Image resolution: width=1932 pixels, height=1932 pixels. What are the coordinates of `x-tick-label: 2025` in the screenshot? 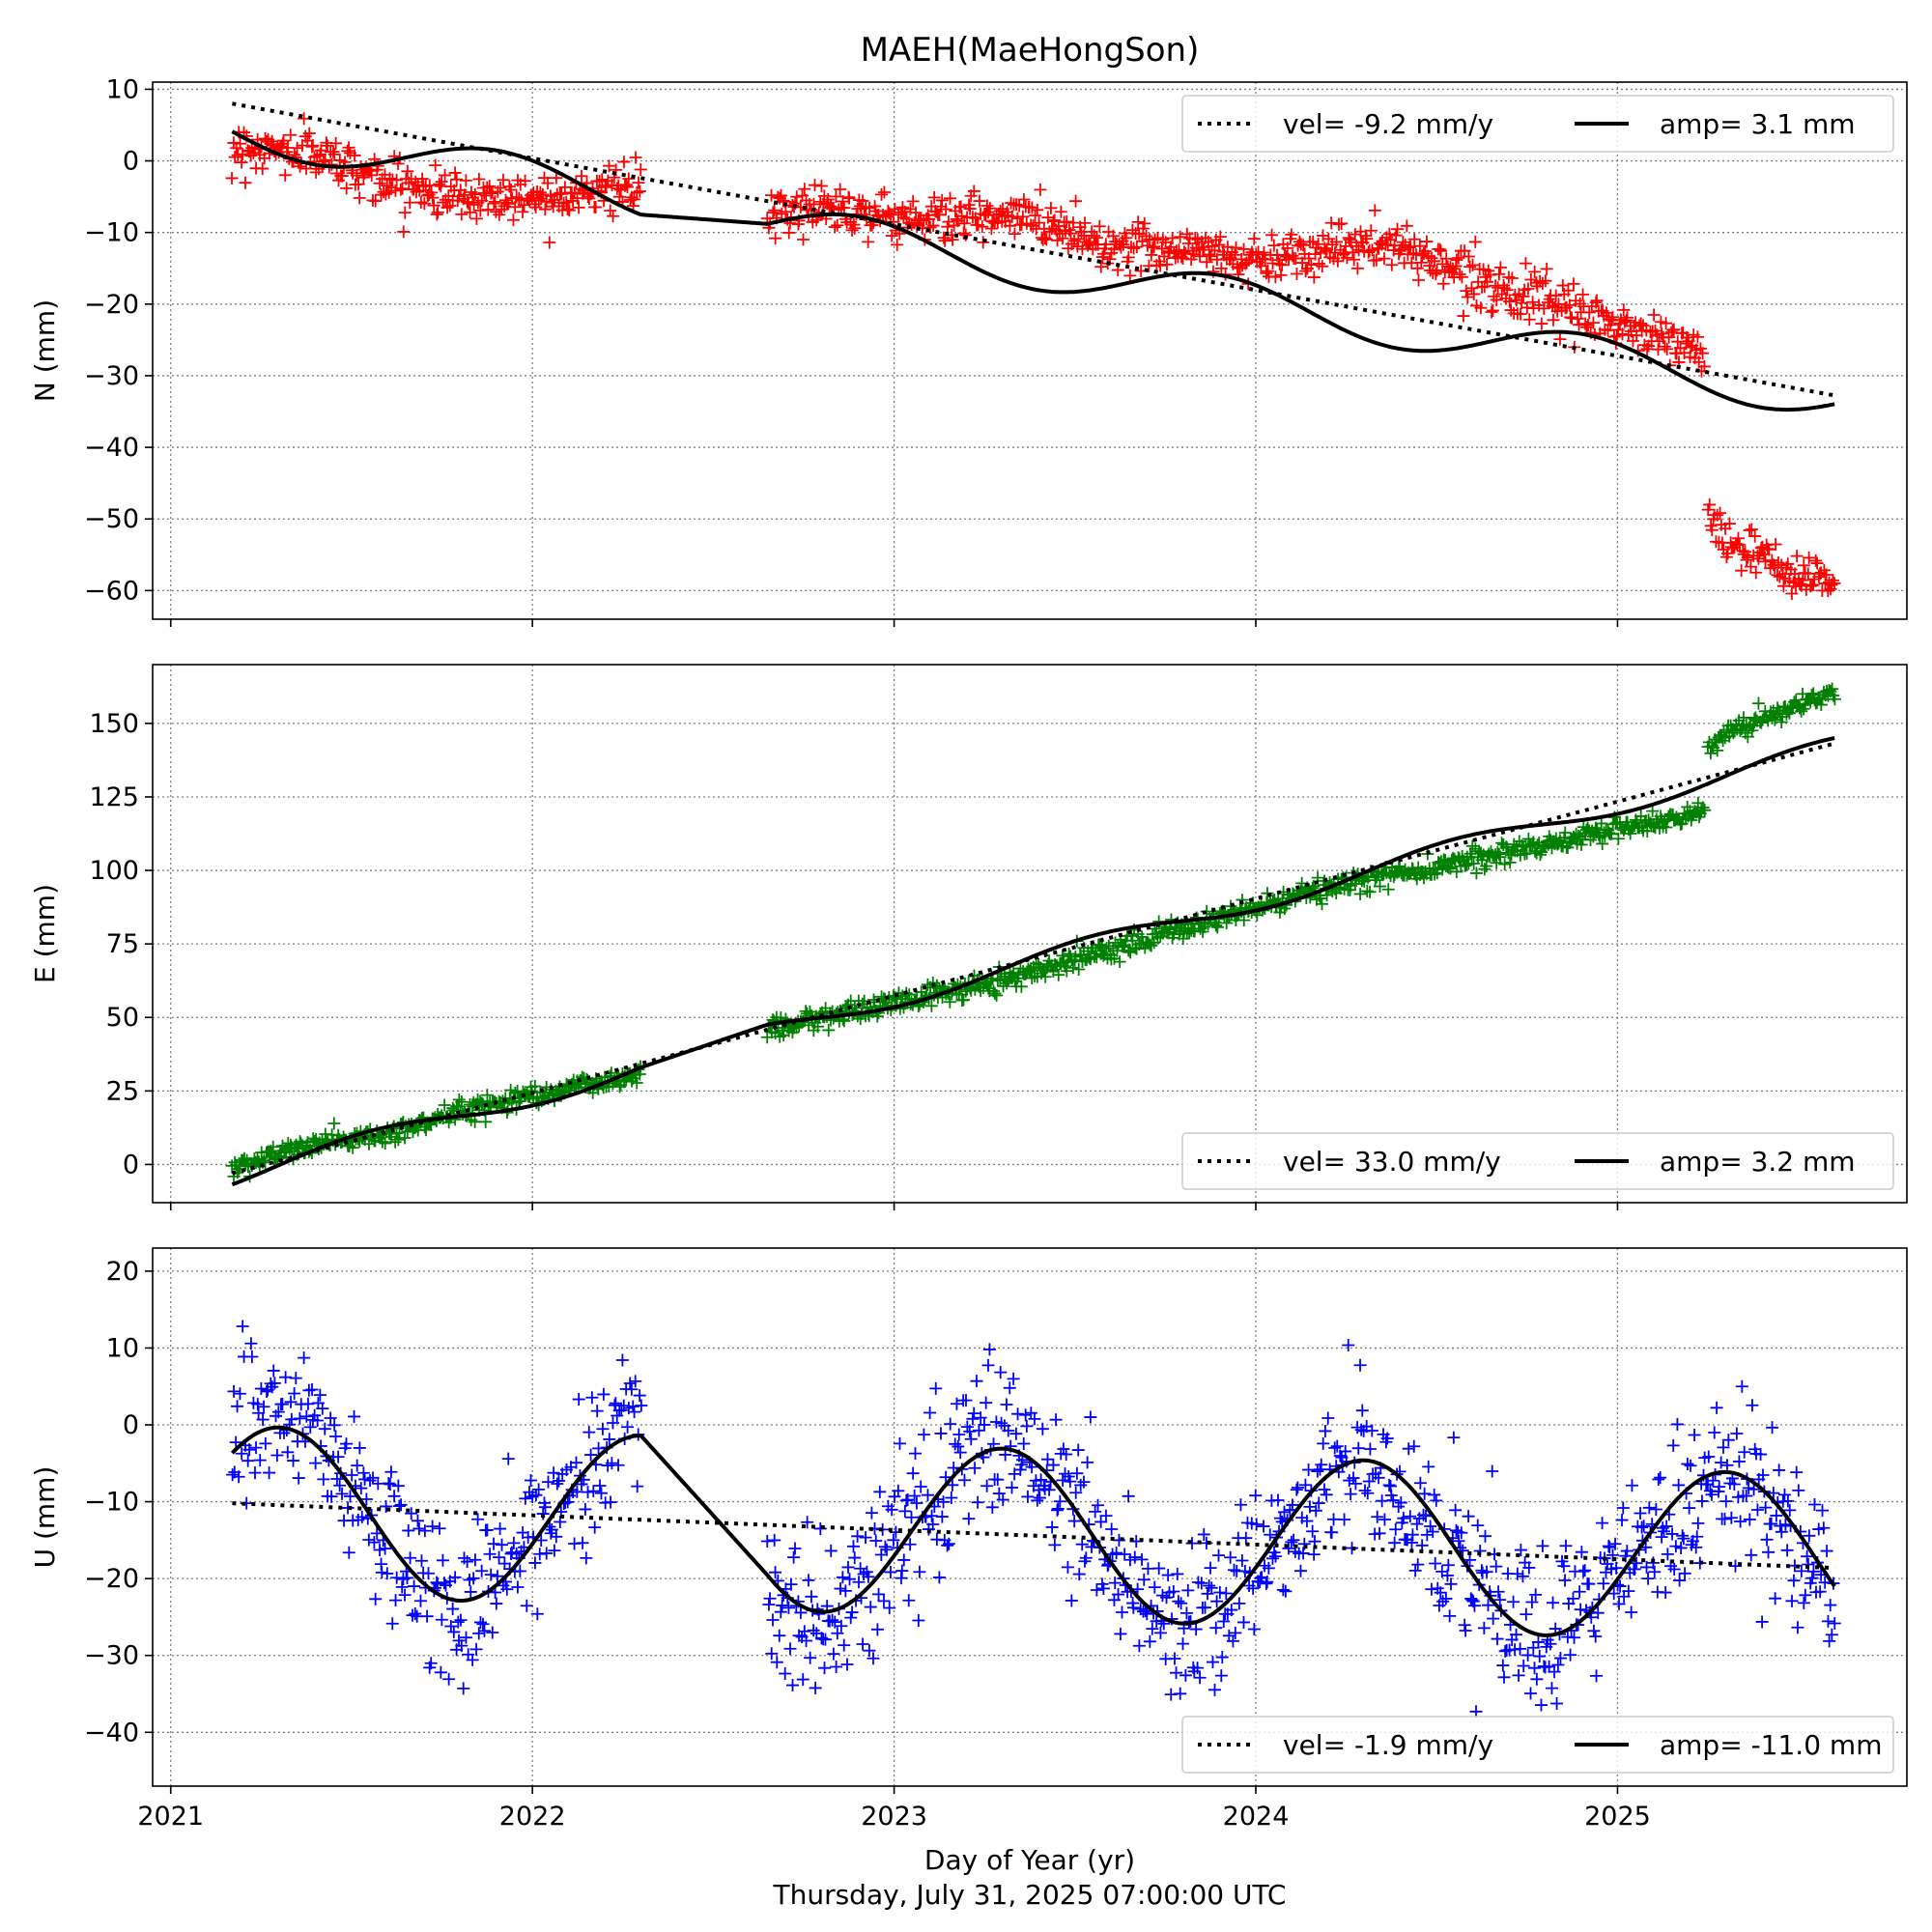 It's located at (1617, 1817).